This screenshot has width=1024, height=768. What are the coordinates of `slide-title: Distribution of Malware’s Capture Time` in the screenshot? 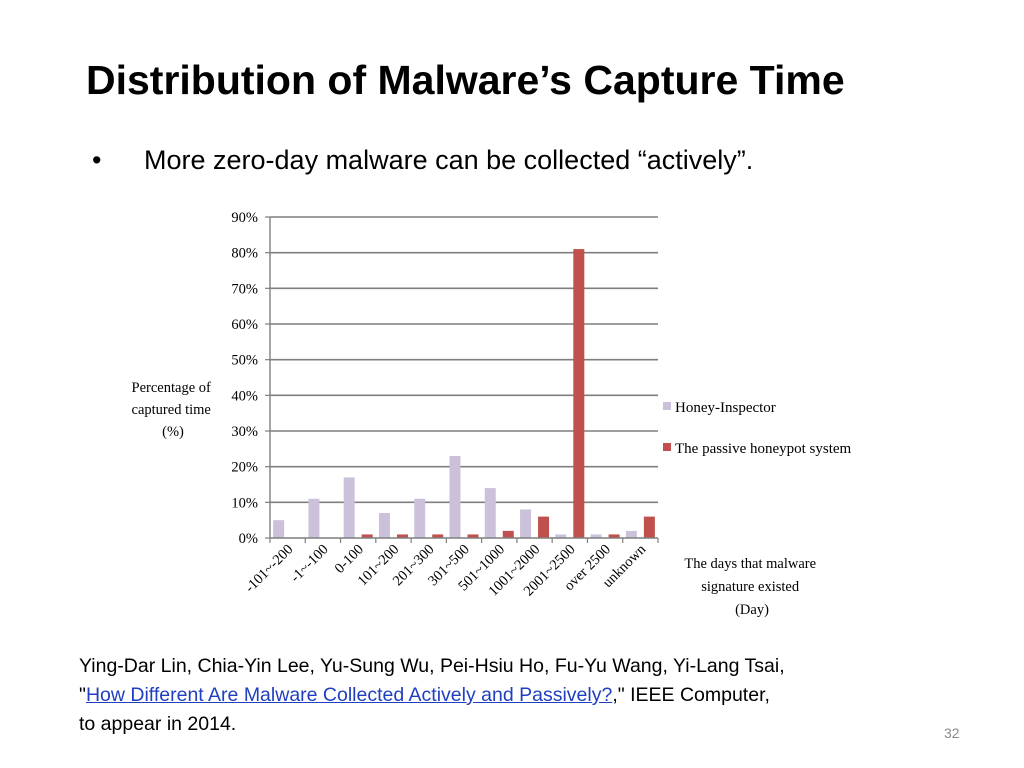 It's located at (465, 80).